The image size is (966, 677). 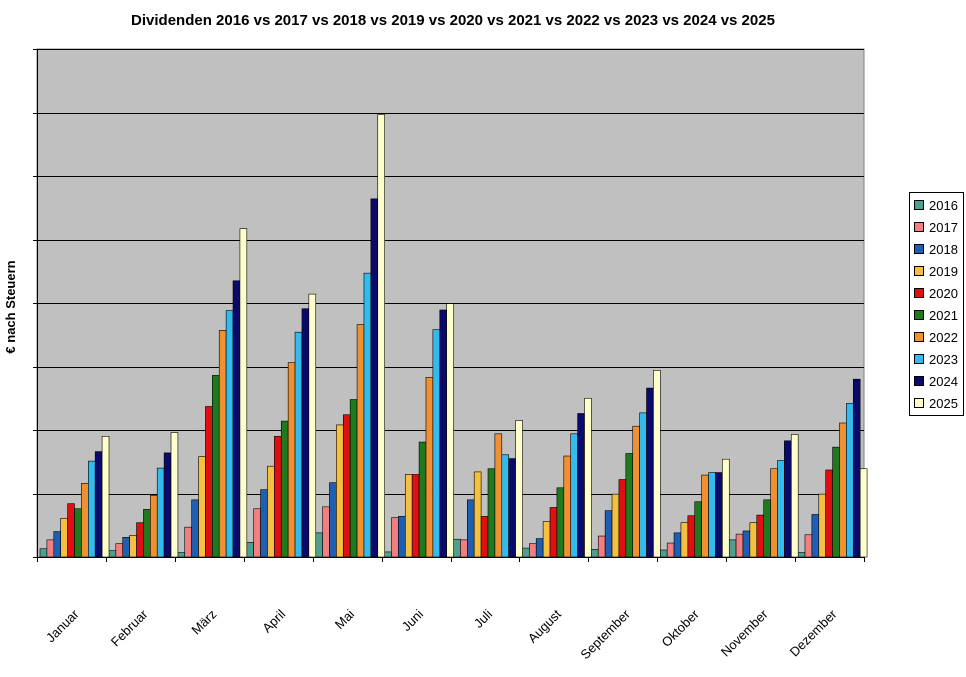 I want to click on bar-2021-Oktober, so click(x=698, y=529).